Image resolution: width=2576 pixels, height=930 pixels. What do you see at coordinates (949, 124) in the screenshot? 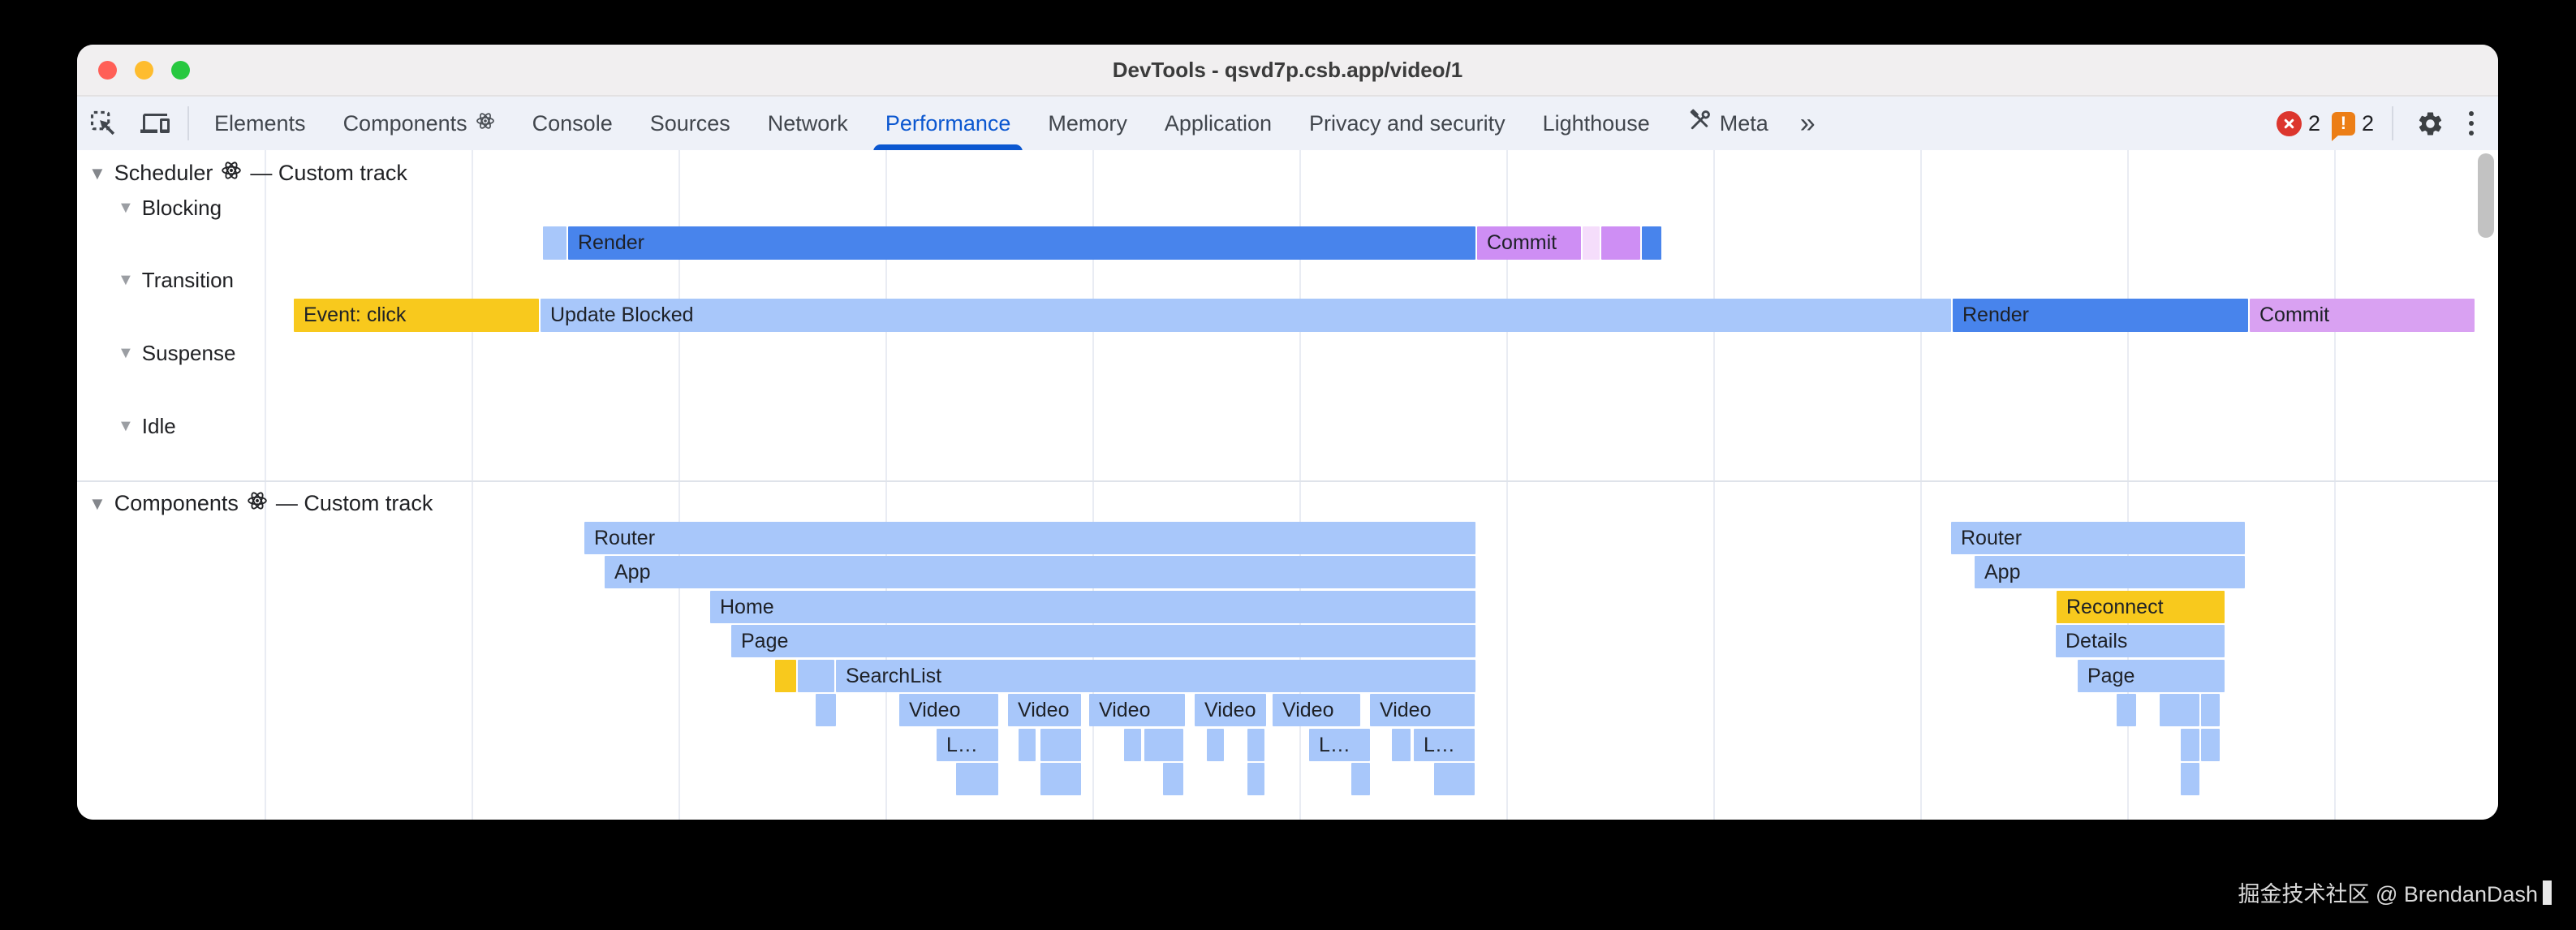
I see `tab-performance: Performance` at bounding box center [949, 124].